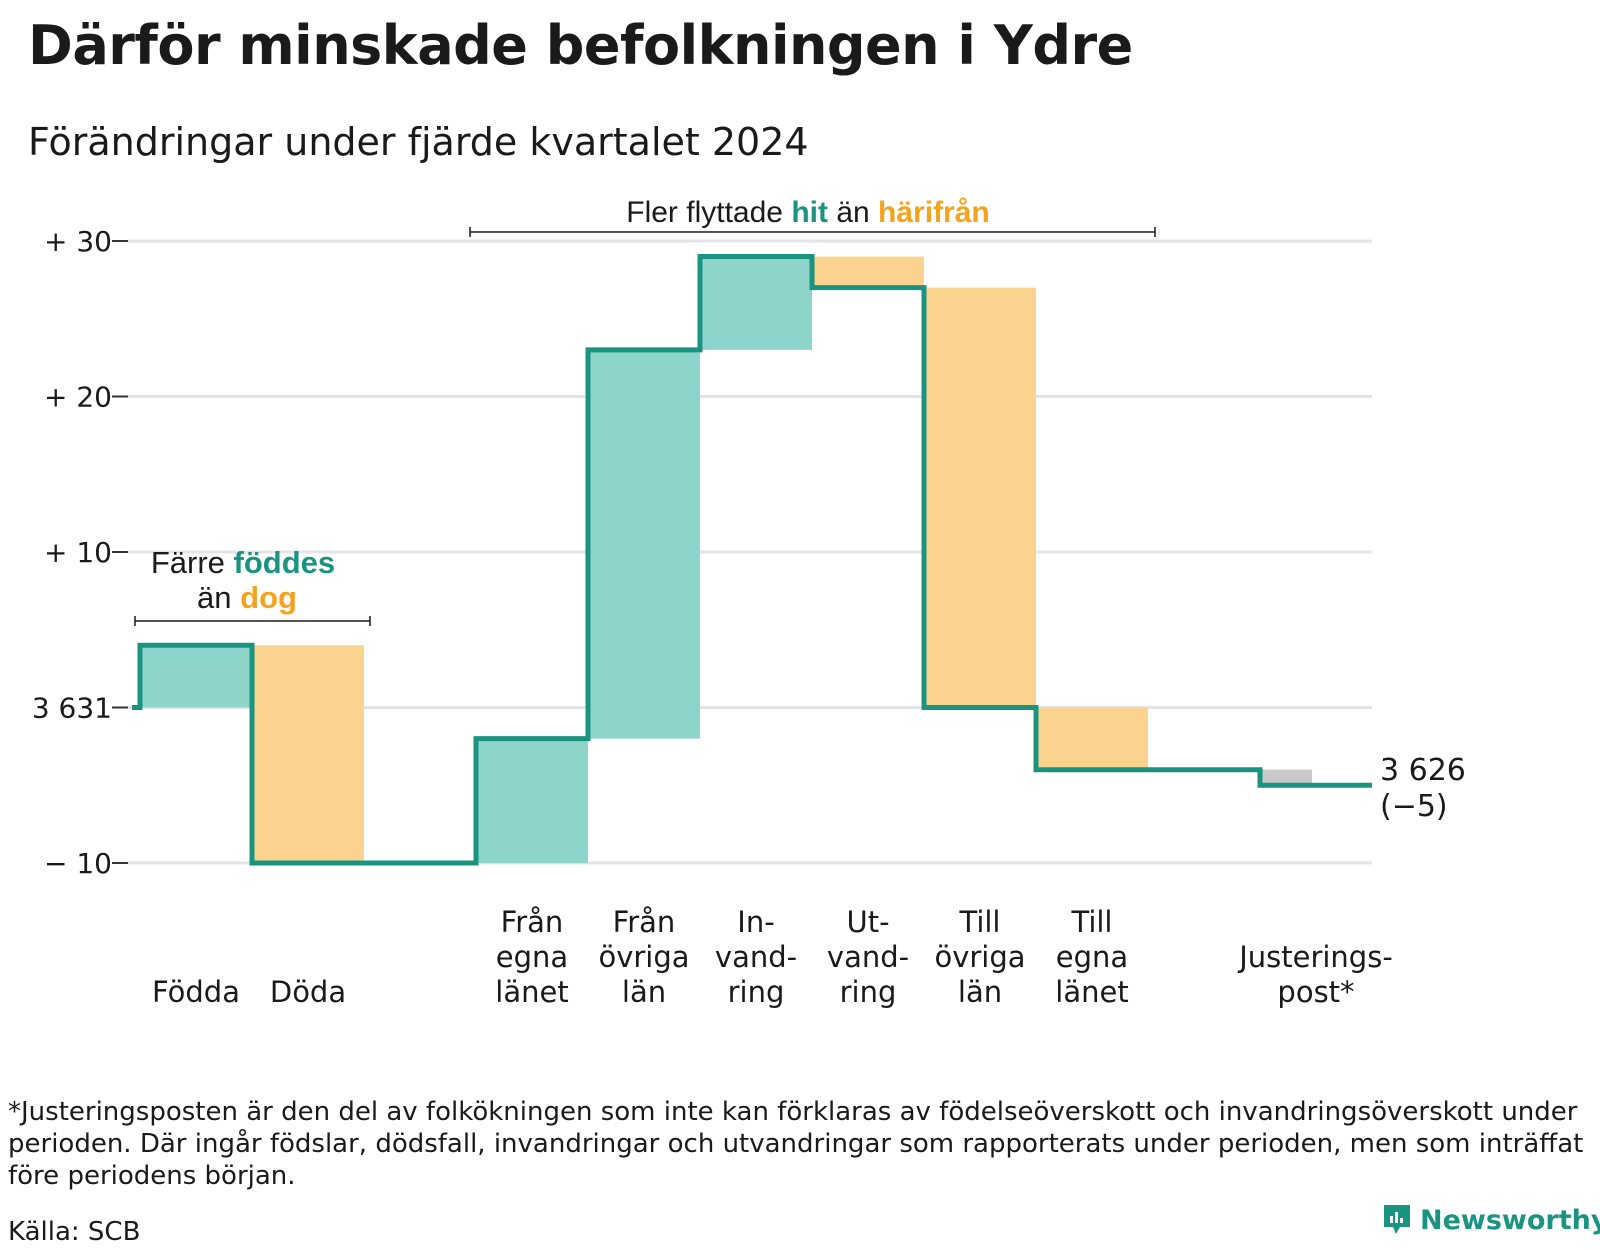  I want to click on x-axis-label: post*, so click(1315, 992).